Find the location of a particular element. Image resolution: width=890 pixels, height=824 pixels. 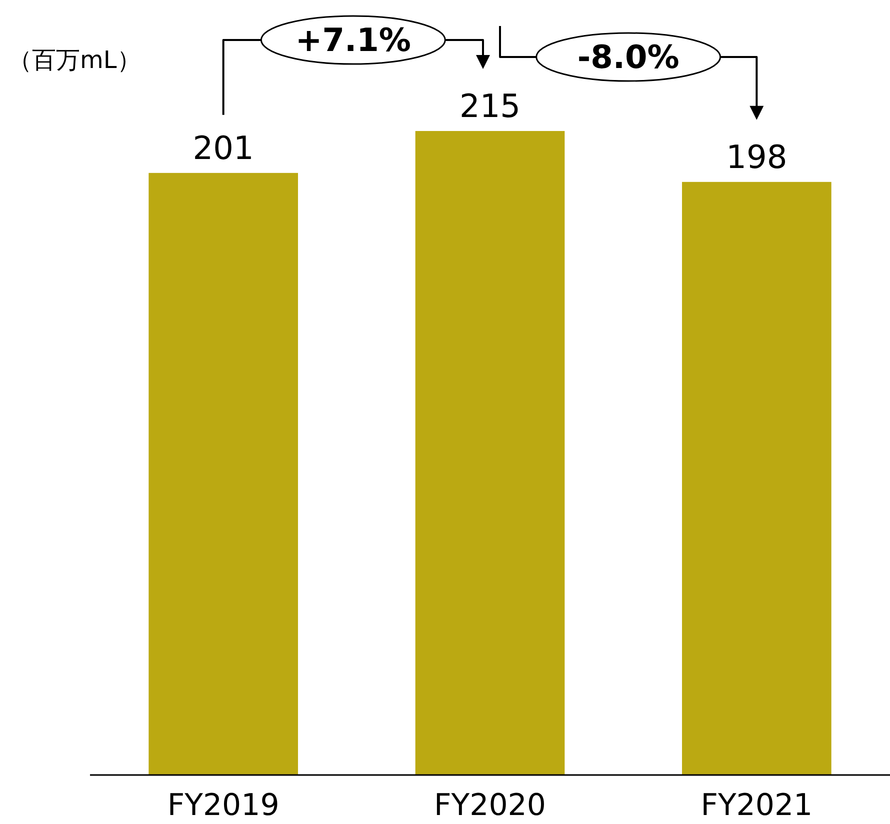

x-tick-label: FY2019 is located at coordinates (223, 805).